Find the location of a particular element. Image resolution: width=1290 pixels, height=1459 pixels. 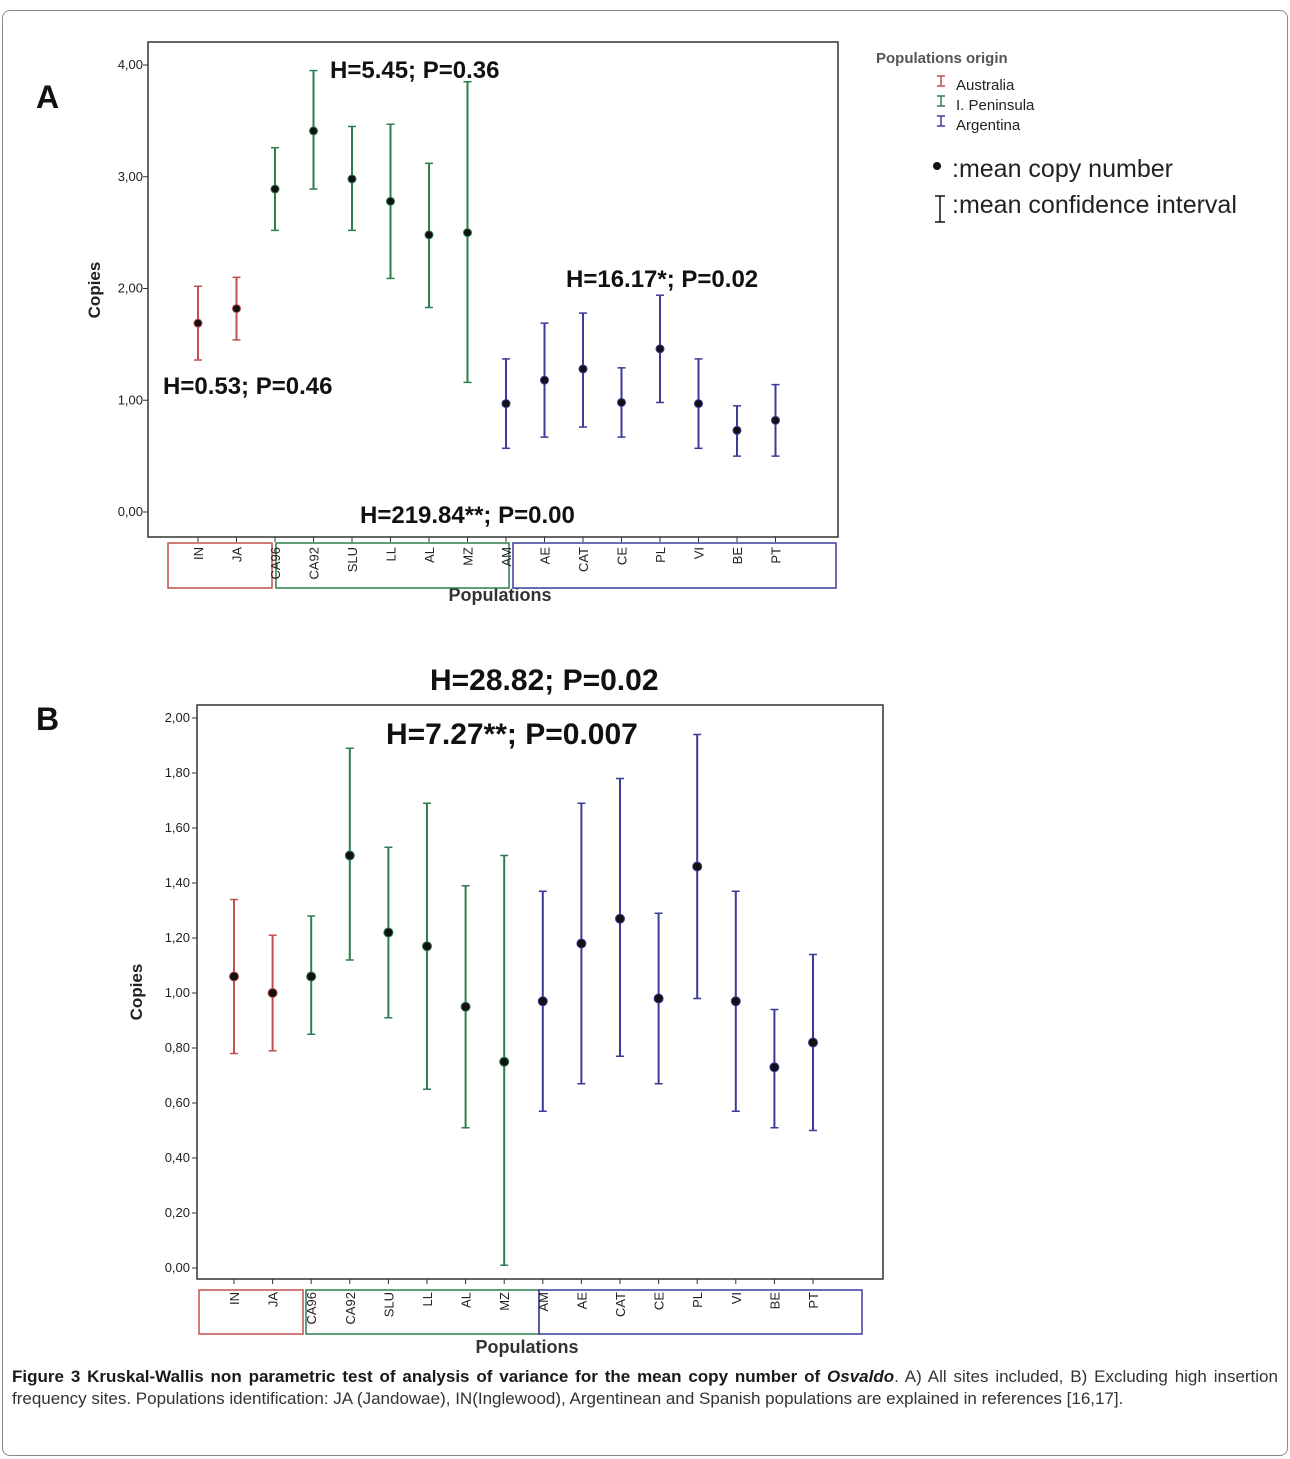

legend-item: Argentina is located at coordinates (979, 124).